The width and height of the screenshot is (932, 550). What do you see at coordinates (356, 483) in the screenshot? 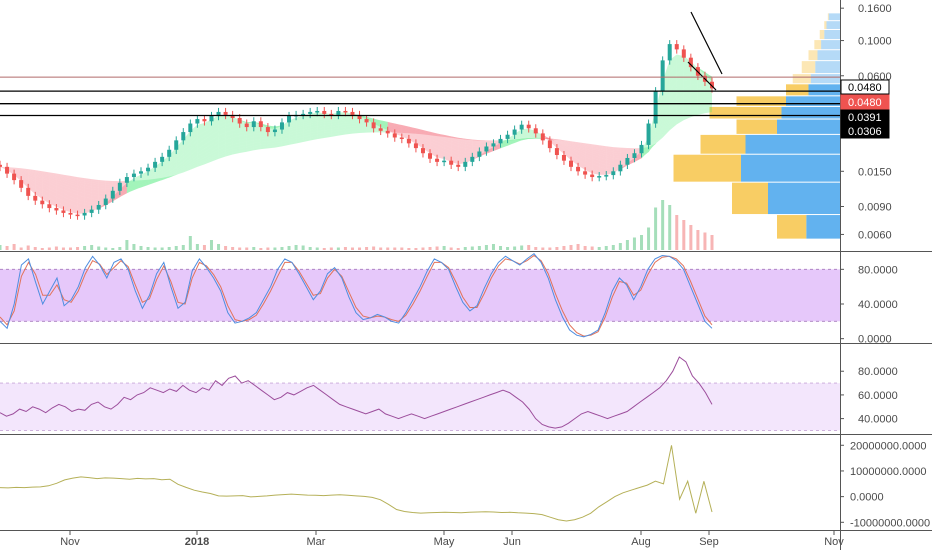
I see `obv-pane` at bounding box center [356, 483].